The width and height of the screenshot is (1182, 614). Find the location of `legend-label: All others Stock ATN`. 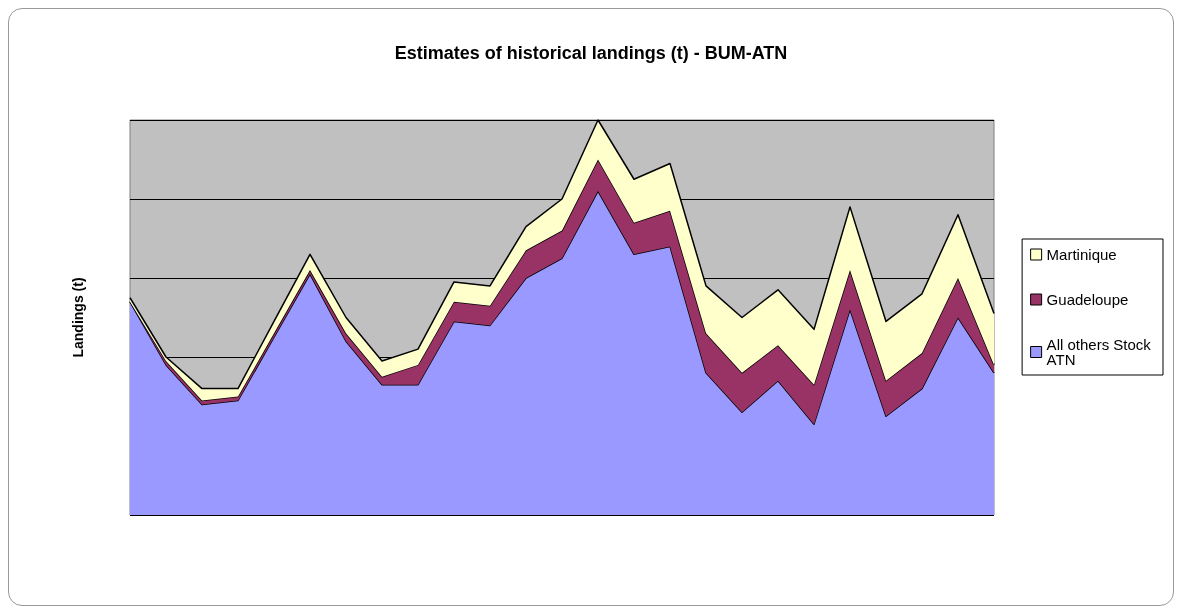

legend-label: All others Stock ATN is located at coordinates (1101, 352).